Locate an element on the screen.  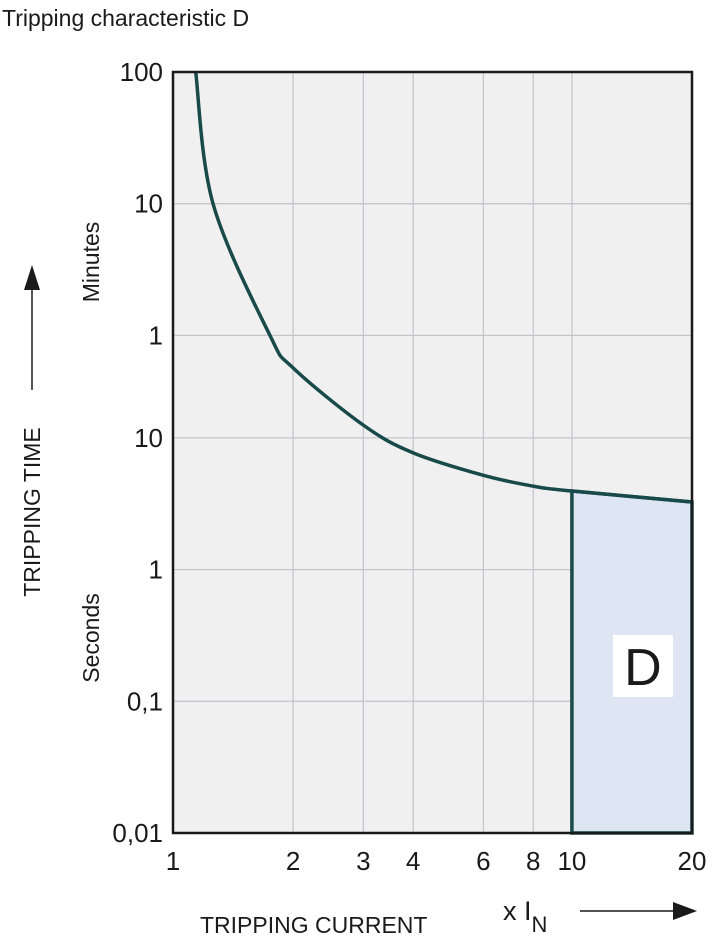
x-unit-label: x IN is located at coordinates (525, 916).